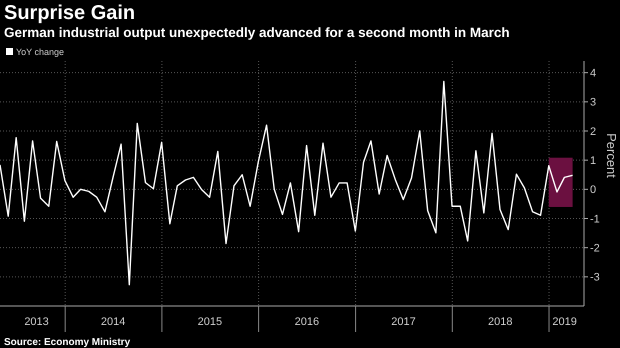  What do you see at coordinates (70, 13) in the screenshot?
I see `chart-title: Surprise Gain` at bounding box center [70, 13].